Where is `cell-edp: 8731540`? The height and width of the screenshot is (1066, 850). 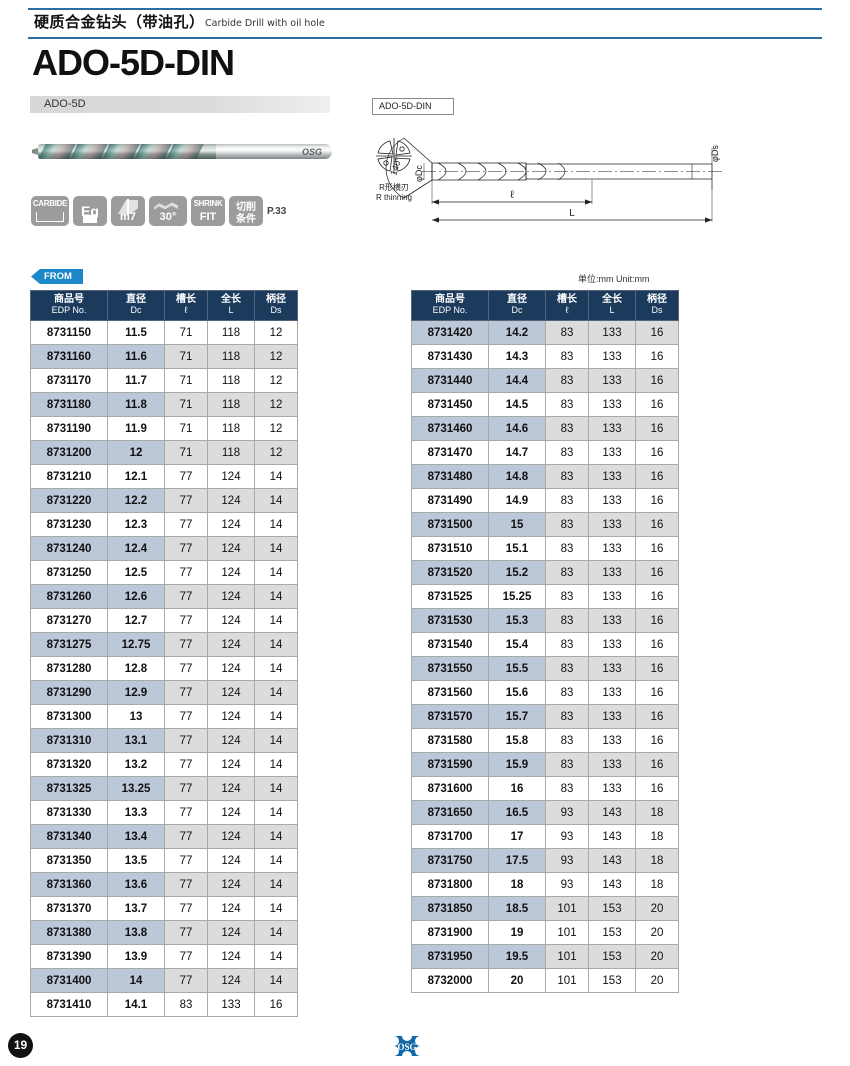 cell-edp: 8731540 is located at coordinates (450, 644).